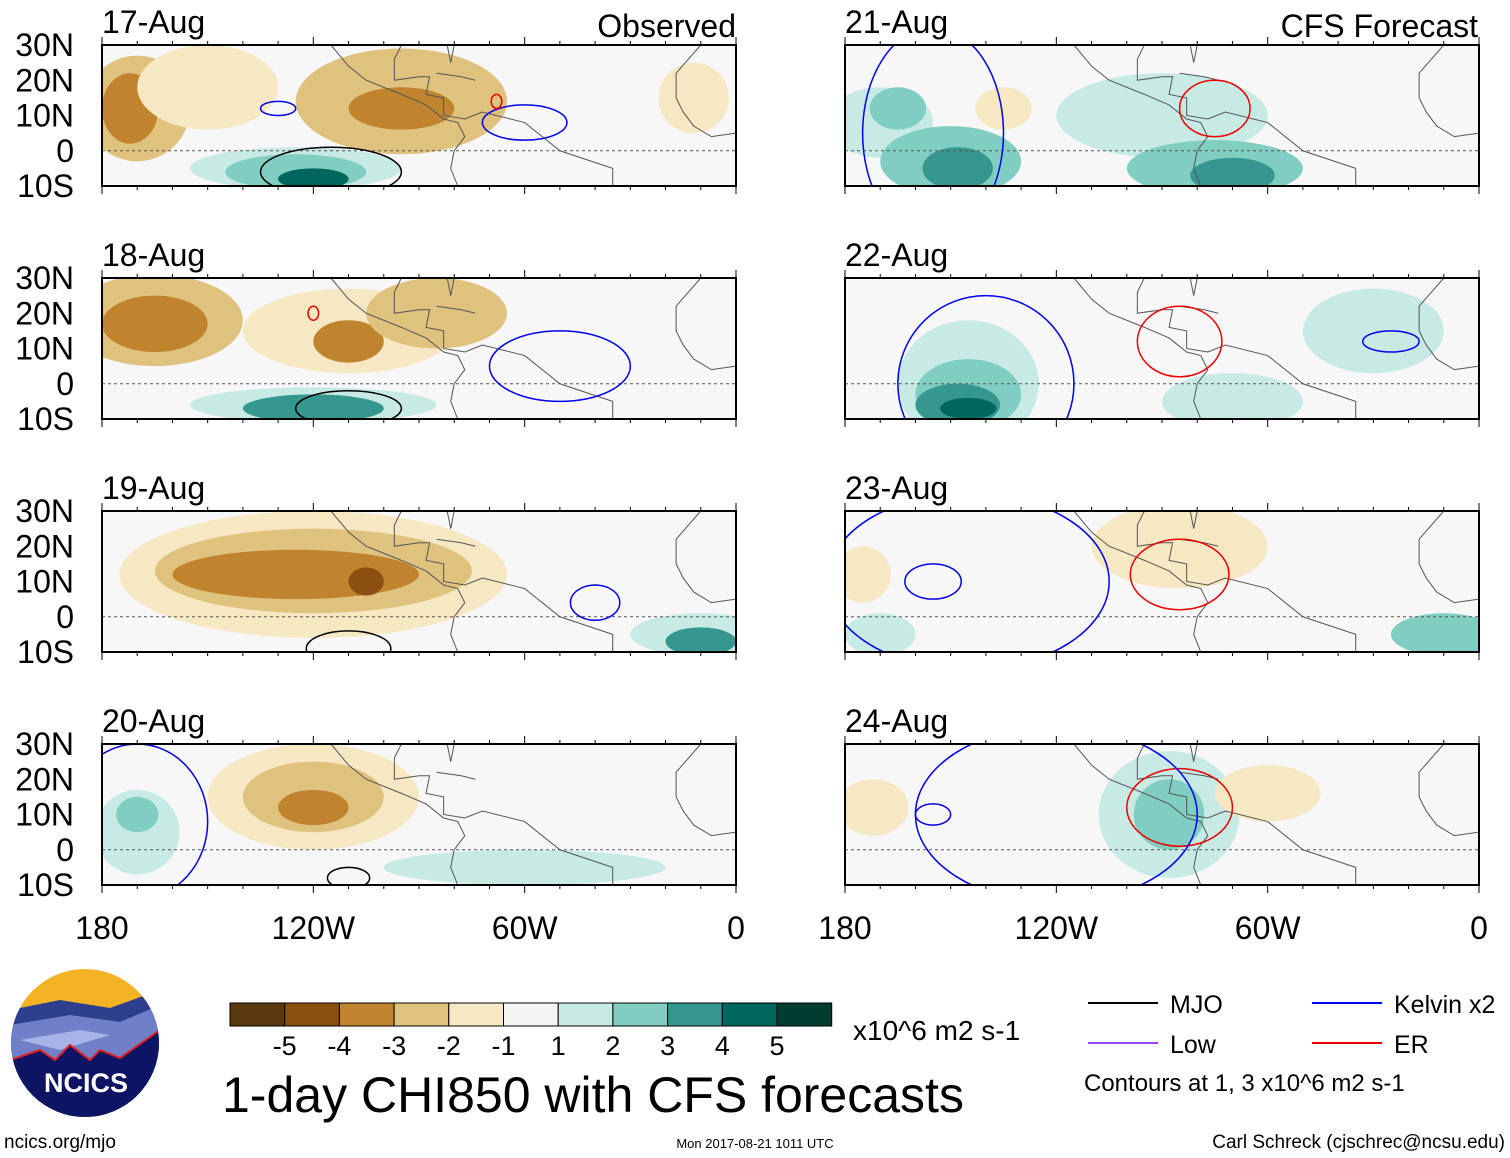 The image size is (1510, 1158). Describe the element at coordinates (394, 1046) in the screenshot. I see `colorbar-label: -3` at that location.